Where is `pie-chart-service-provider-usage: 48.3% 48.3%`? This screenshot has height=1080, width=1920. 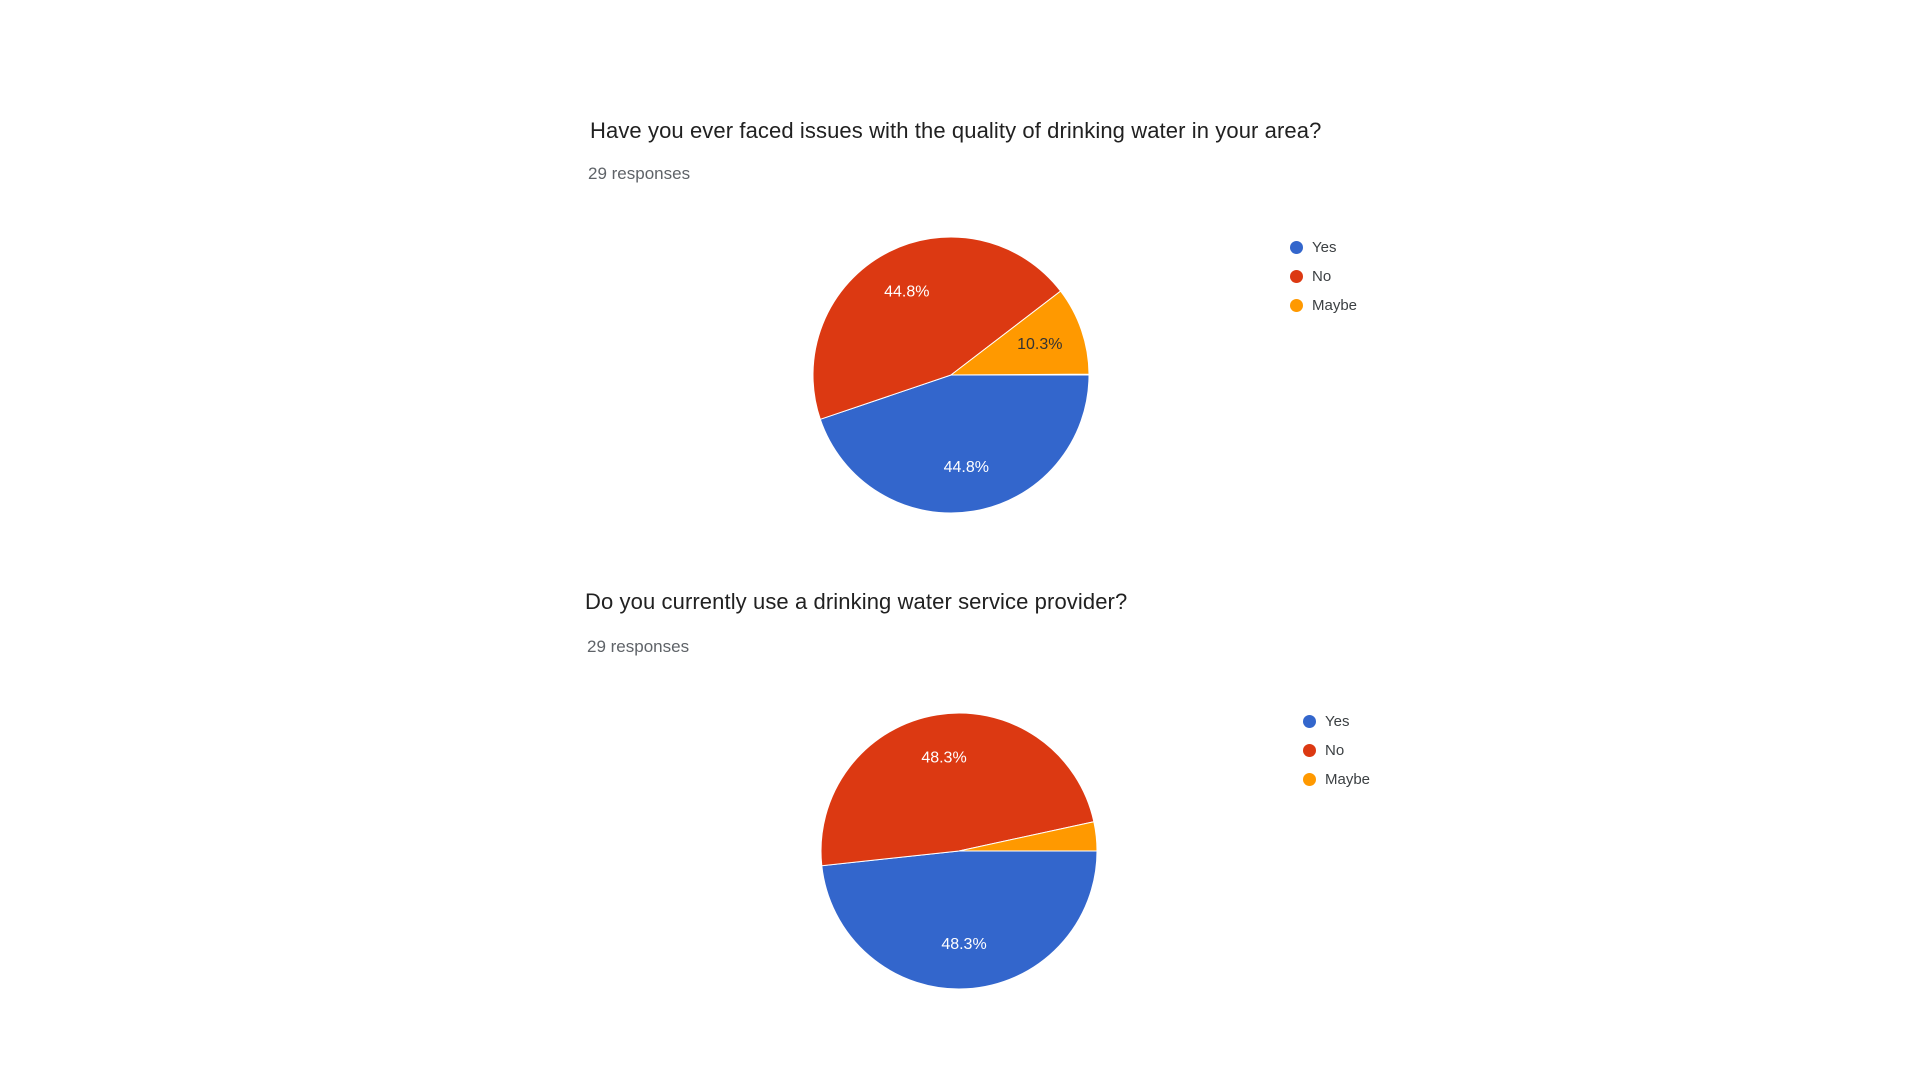 pie-chart-service-provider-usage: 48.3% 48.3% is located at coordinates (959, 851).